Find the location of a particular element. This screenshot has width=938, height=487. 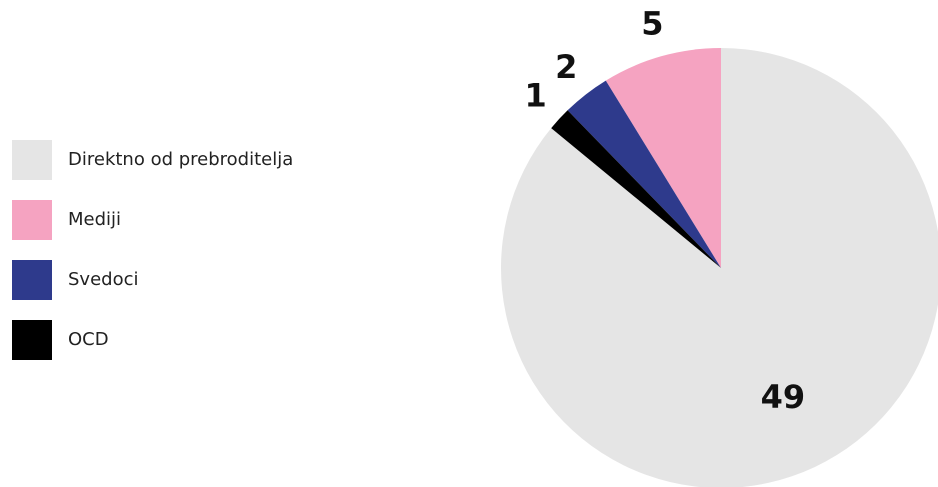

data-label: 1 is located at coordinates (535, 95).